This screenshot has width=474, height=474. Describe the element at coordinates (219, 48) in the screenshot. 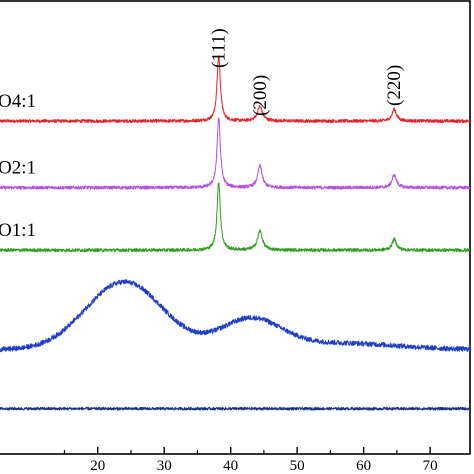

I see `peak-label-1: (111)` at that location.